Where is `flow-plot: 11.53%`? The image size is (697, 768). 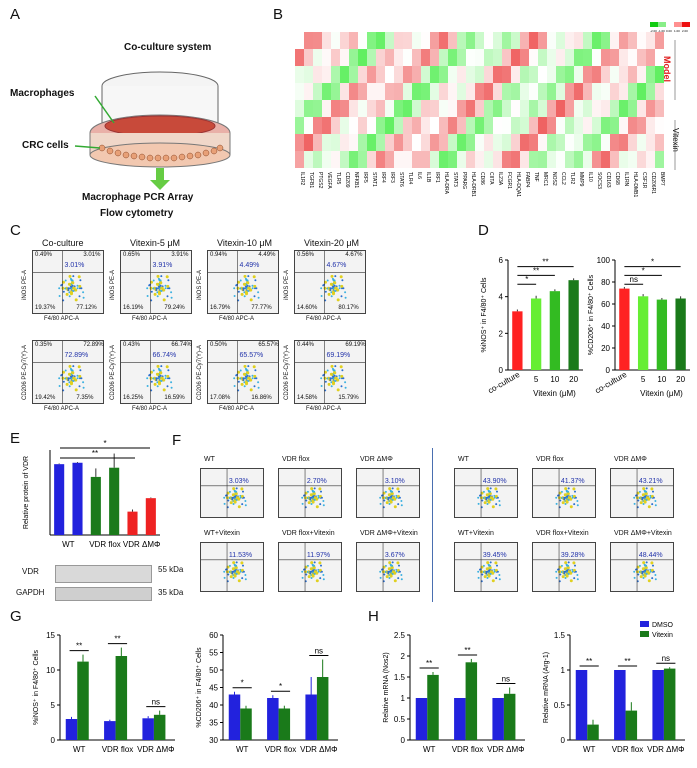 flow-plot: 11.53% is located at coordinates (232, 567).